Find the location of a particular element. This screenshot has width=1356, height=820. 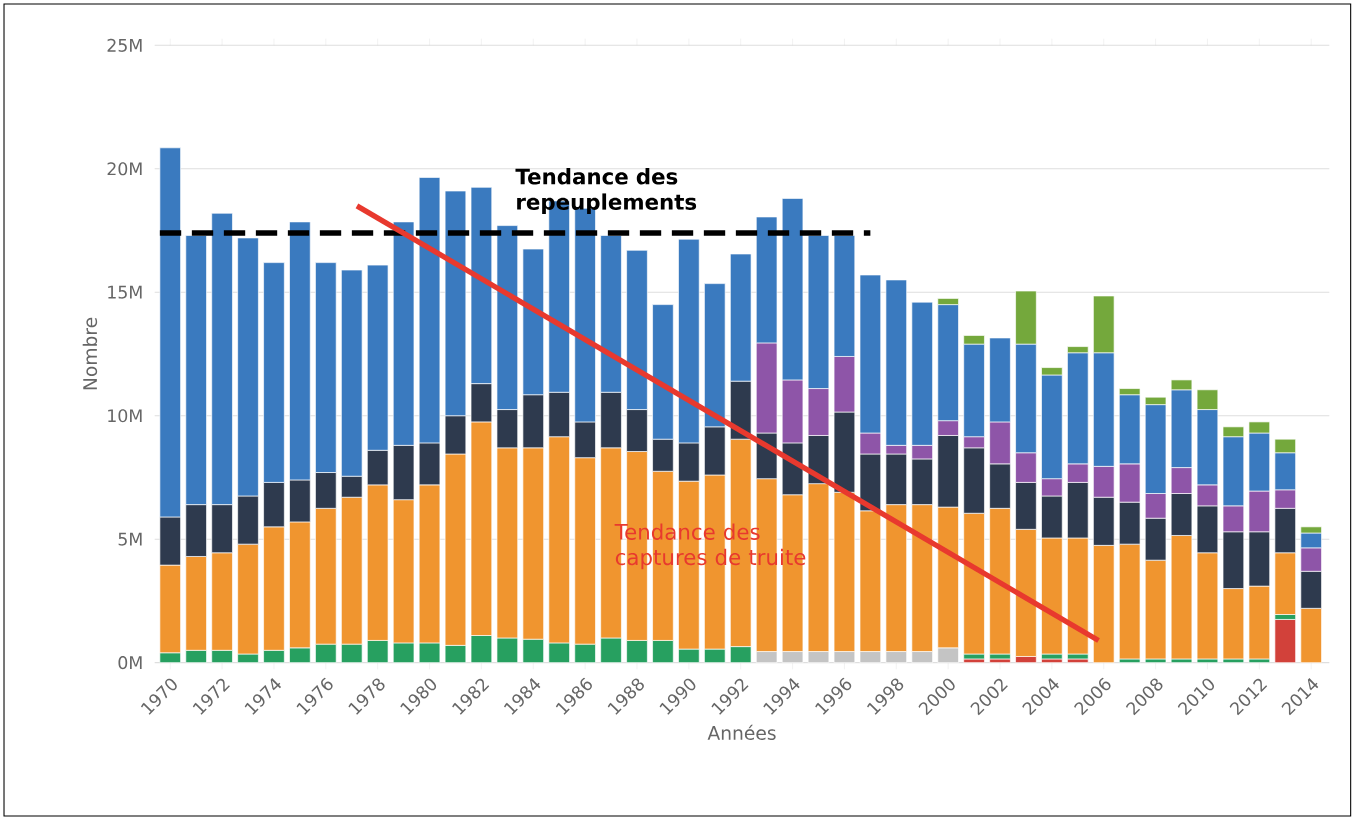

bar is located at coordinates (1285, 641).